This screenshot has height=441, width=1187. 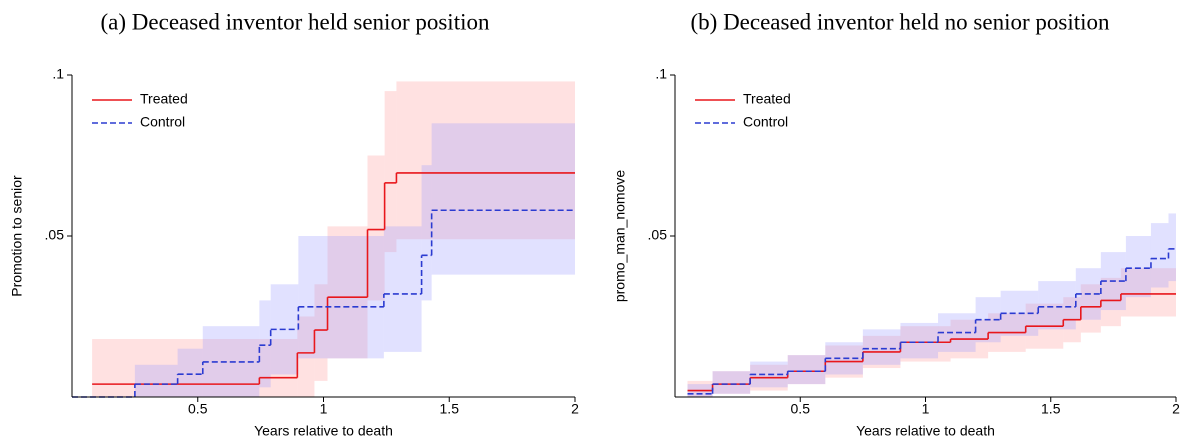 What do you see at coordinates (17, 236) in the screenshot?
I see `y-axis-title: Promotion to senior` at bounding box center [17, 236].